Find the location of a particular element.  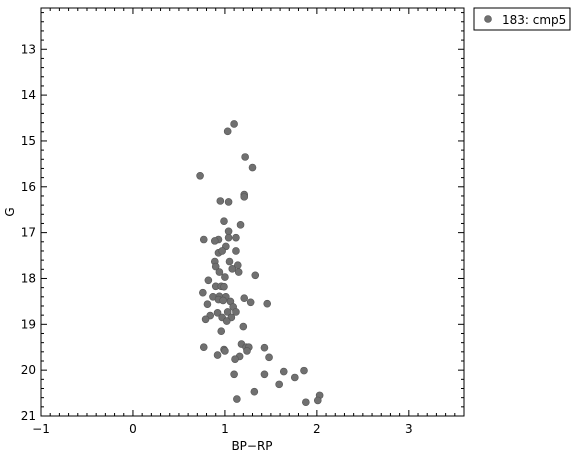

legend: 183: cmp5 is located at coordinates (522, 19).